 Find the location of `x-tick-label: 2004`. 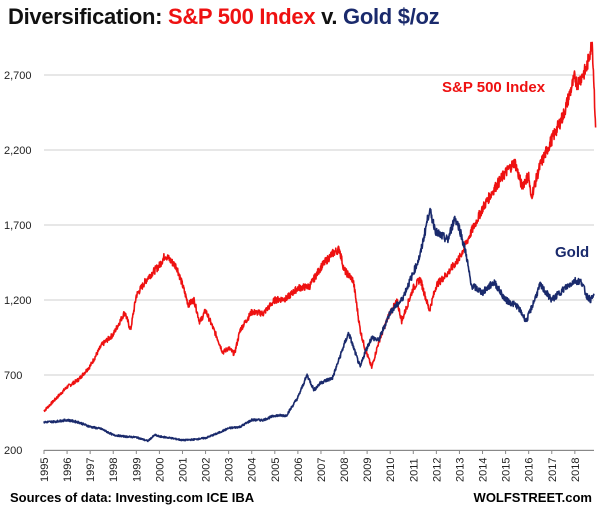

x-tick-label: 2004 is located at coordinates (253, 470).